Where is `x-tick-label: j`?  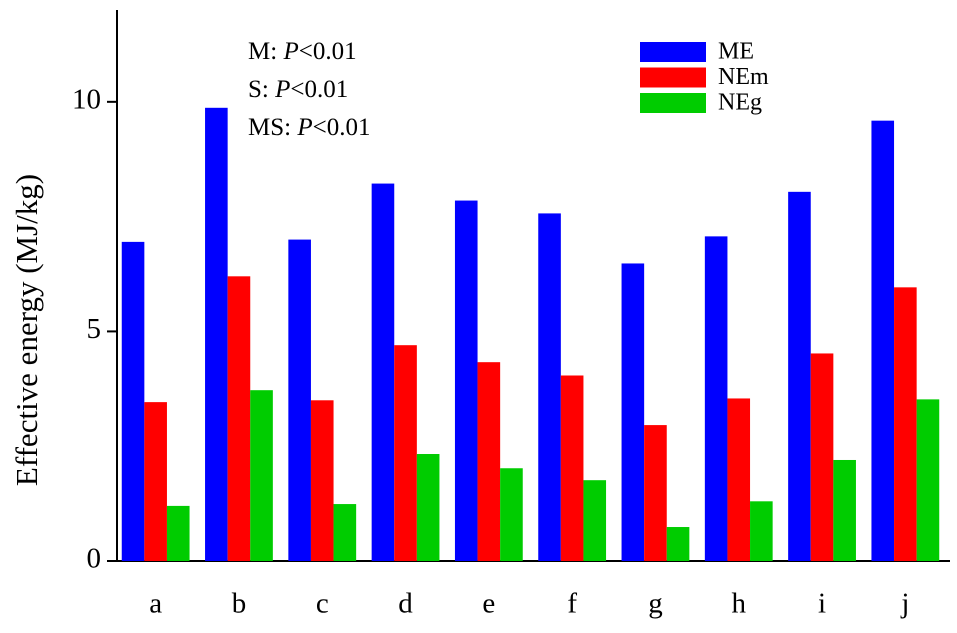
x-tick-label: j is located at coordinates (904, 604).